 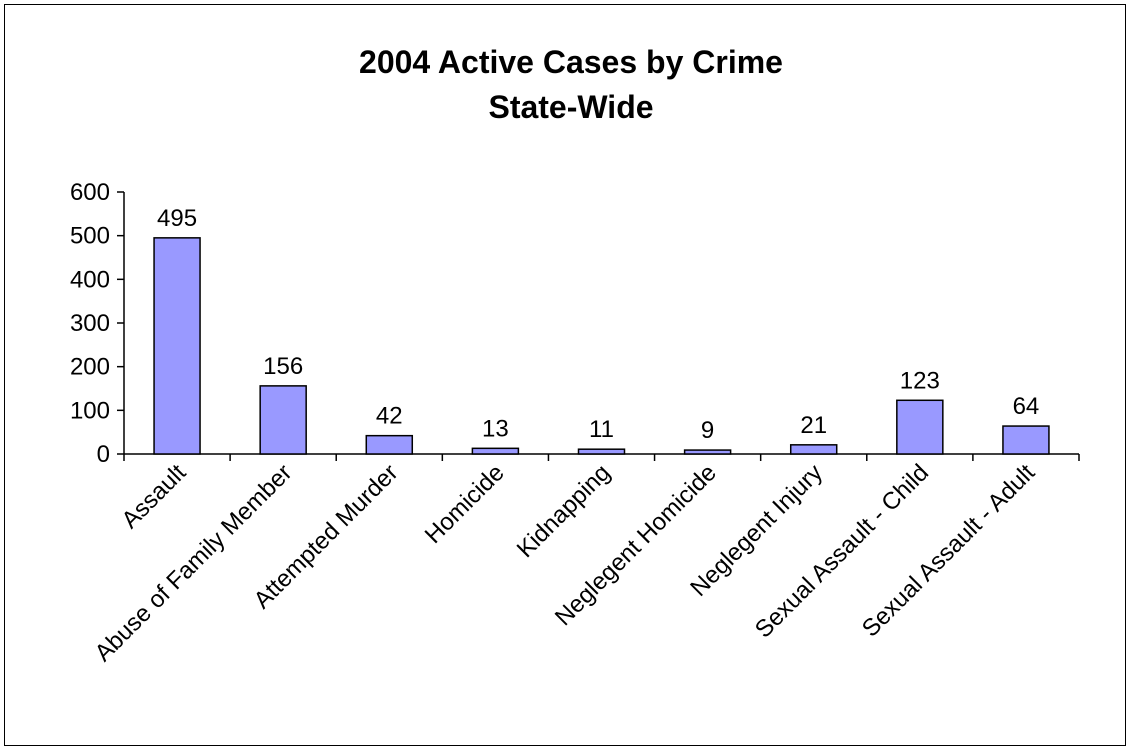 I want to click on category-label: Abuse of Family Member, so click(x=194, y=563).